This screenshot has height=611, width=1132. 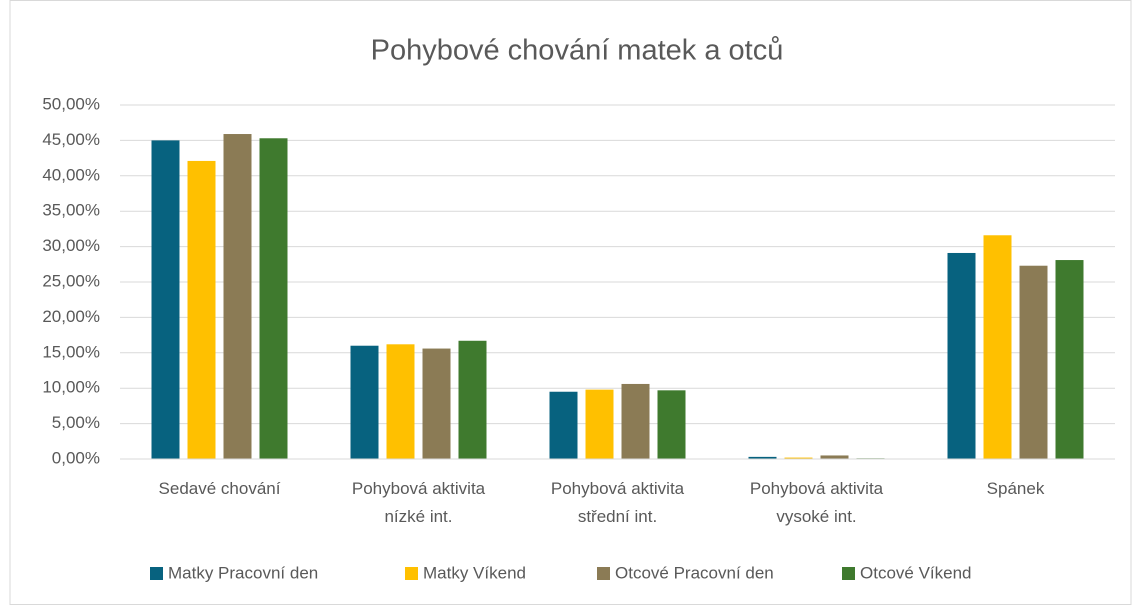 What do you see at coordinates (419, 502) in the screenshot?
I see `x-tick-label: Pohybová aktivita nízké int.` at bounding box center [419, 502].